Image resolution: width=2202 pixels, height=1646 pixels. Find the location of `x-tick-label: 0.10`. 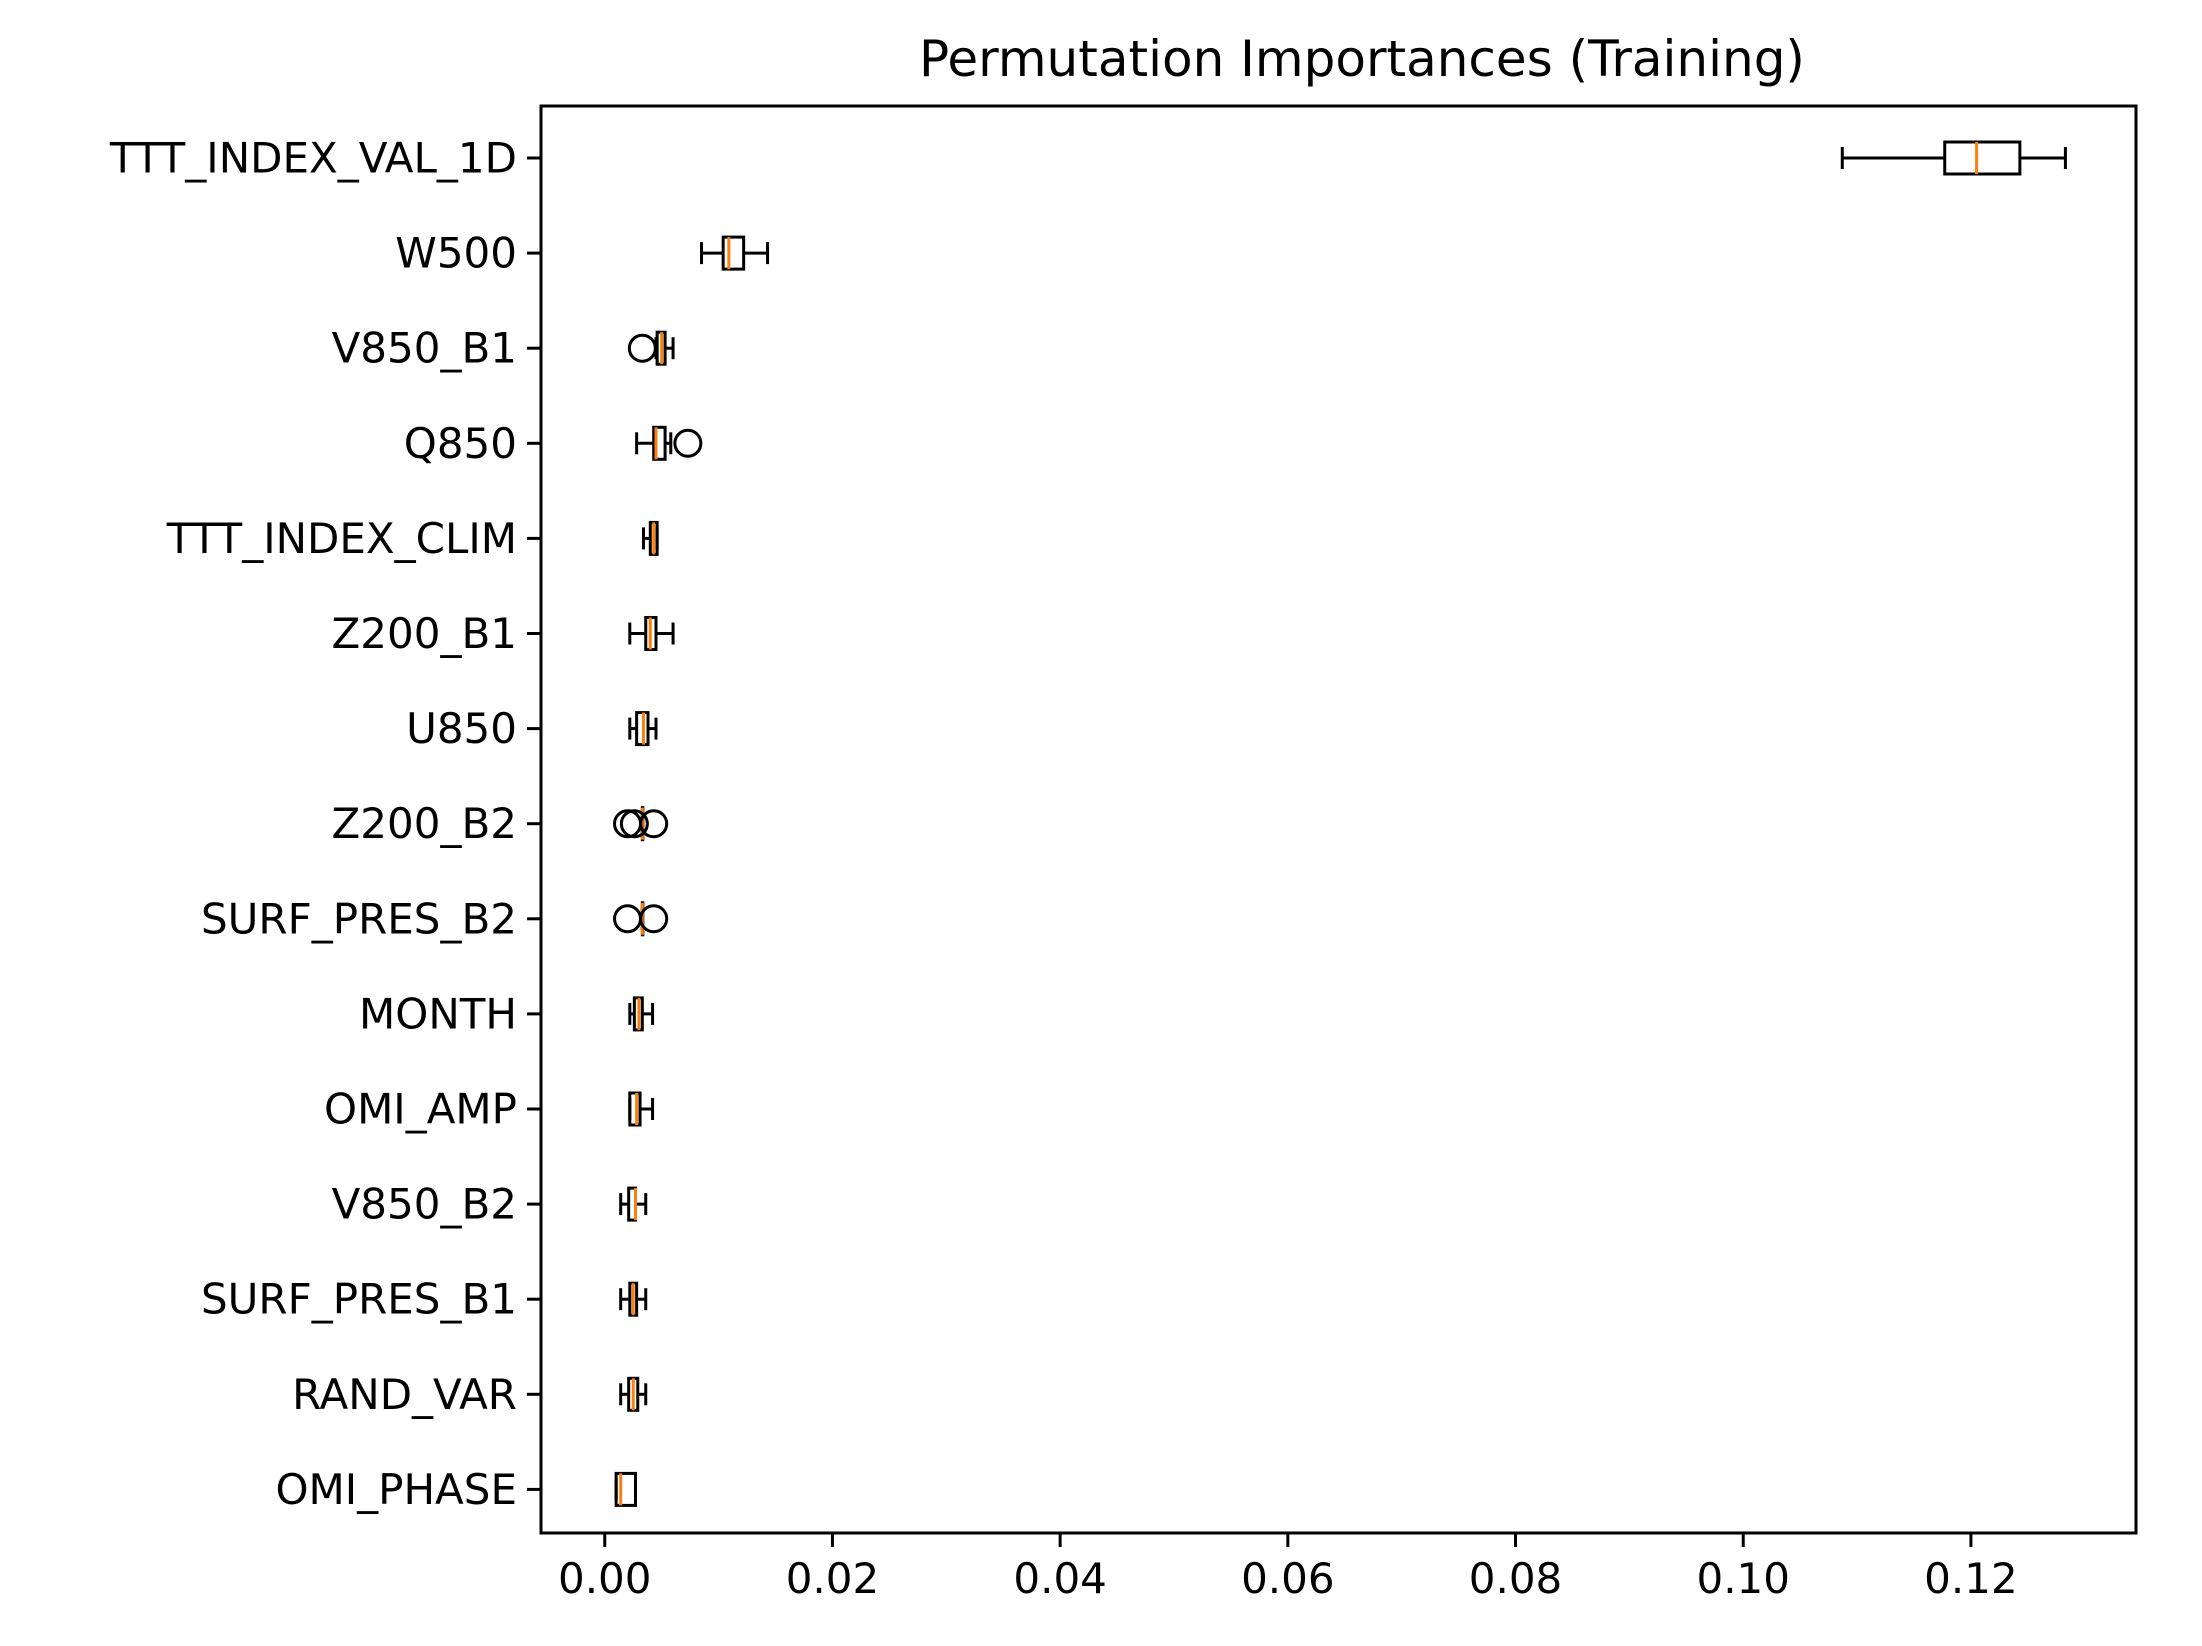

x-tick-label: 0.10 is located at coordinates (1743, 1578).